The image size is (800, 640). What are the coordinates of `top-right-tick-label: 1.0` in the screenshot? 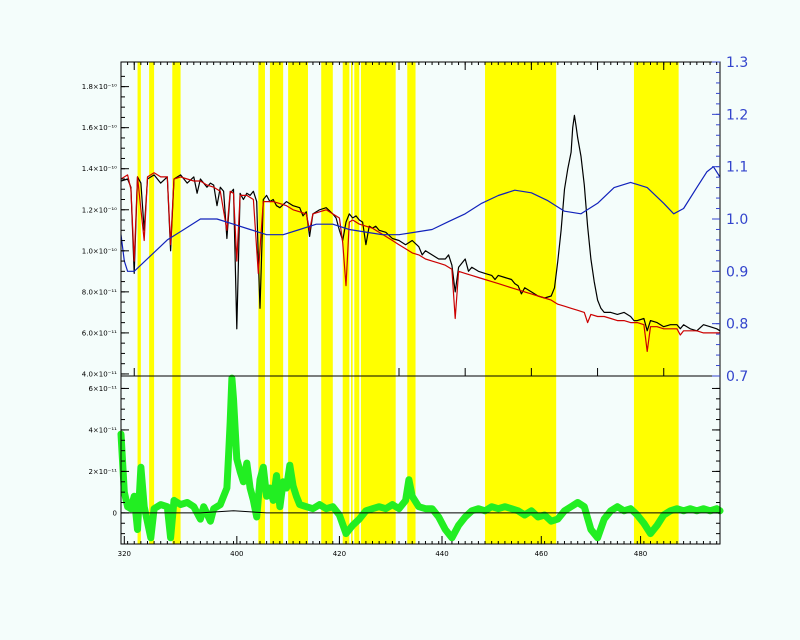 It's located at (737, 220).